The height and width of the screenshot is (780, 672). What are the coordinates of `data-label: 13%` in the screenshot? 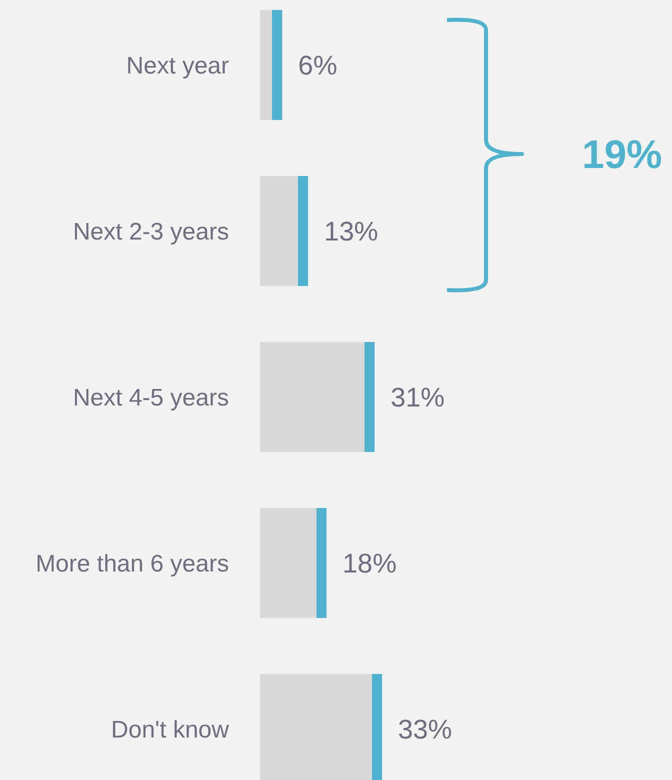 It's located at (351, 231).